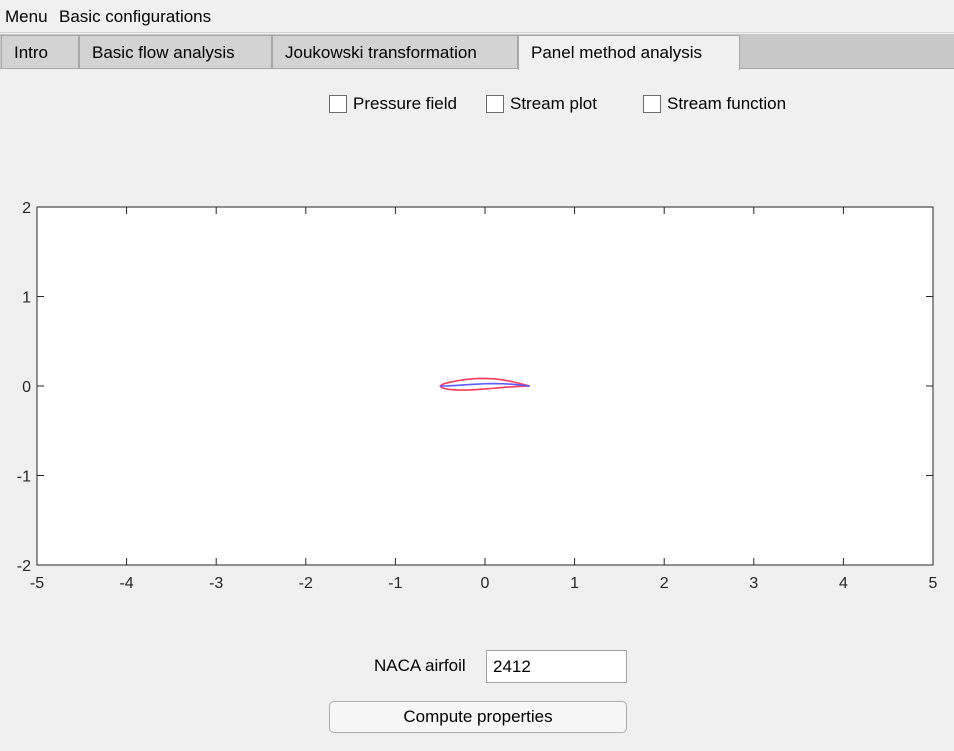  I want to click on pressure-field-checkbox: Pressure field, so click(393, 104).